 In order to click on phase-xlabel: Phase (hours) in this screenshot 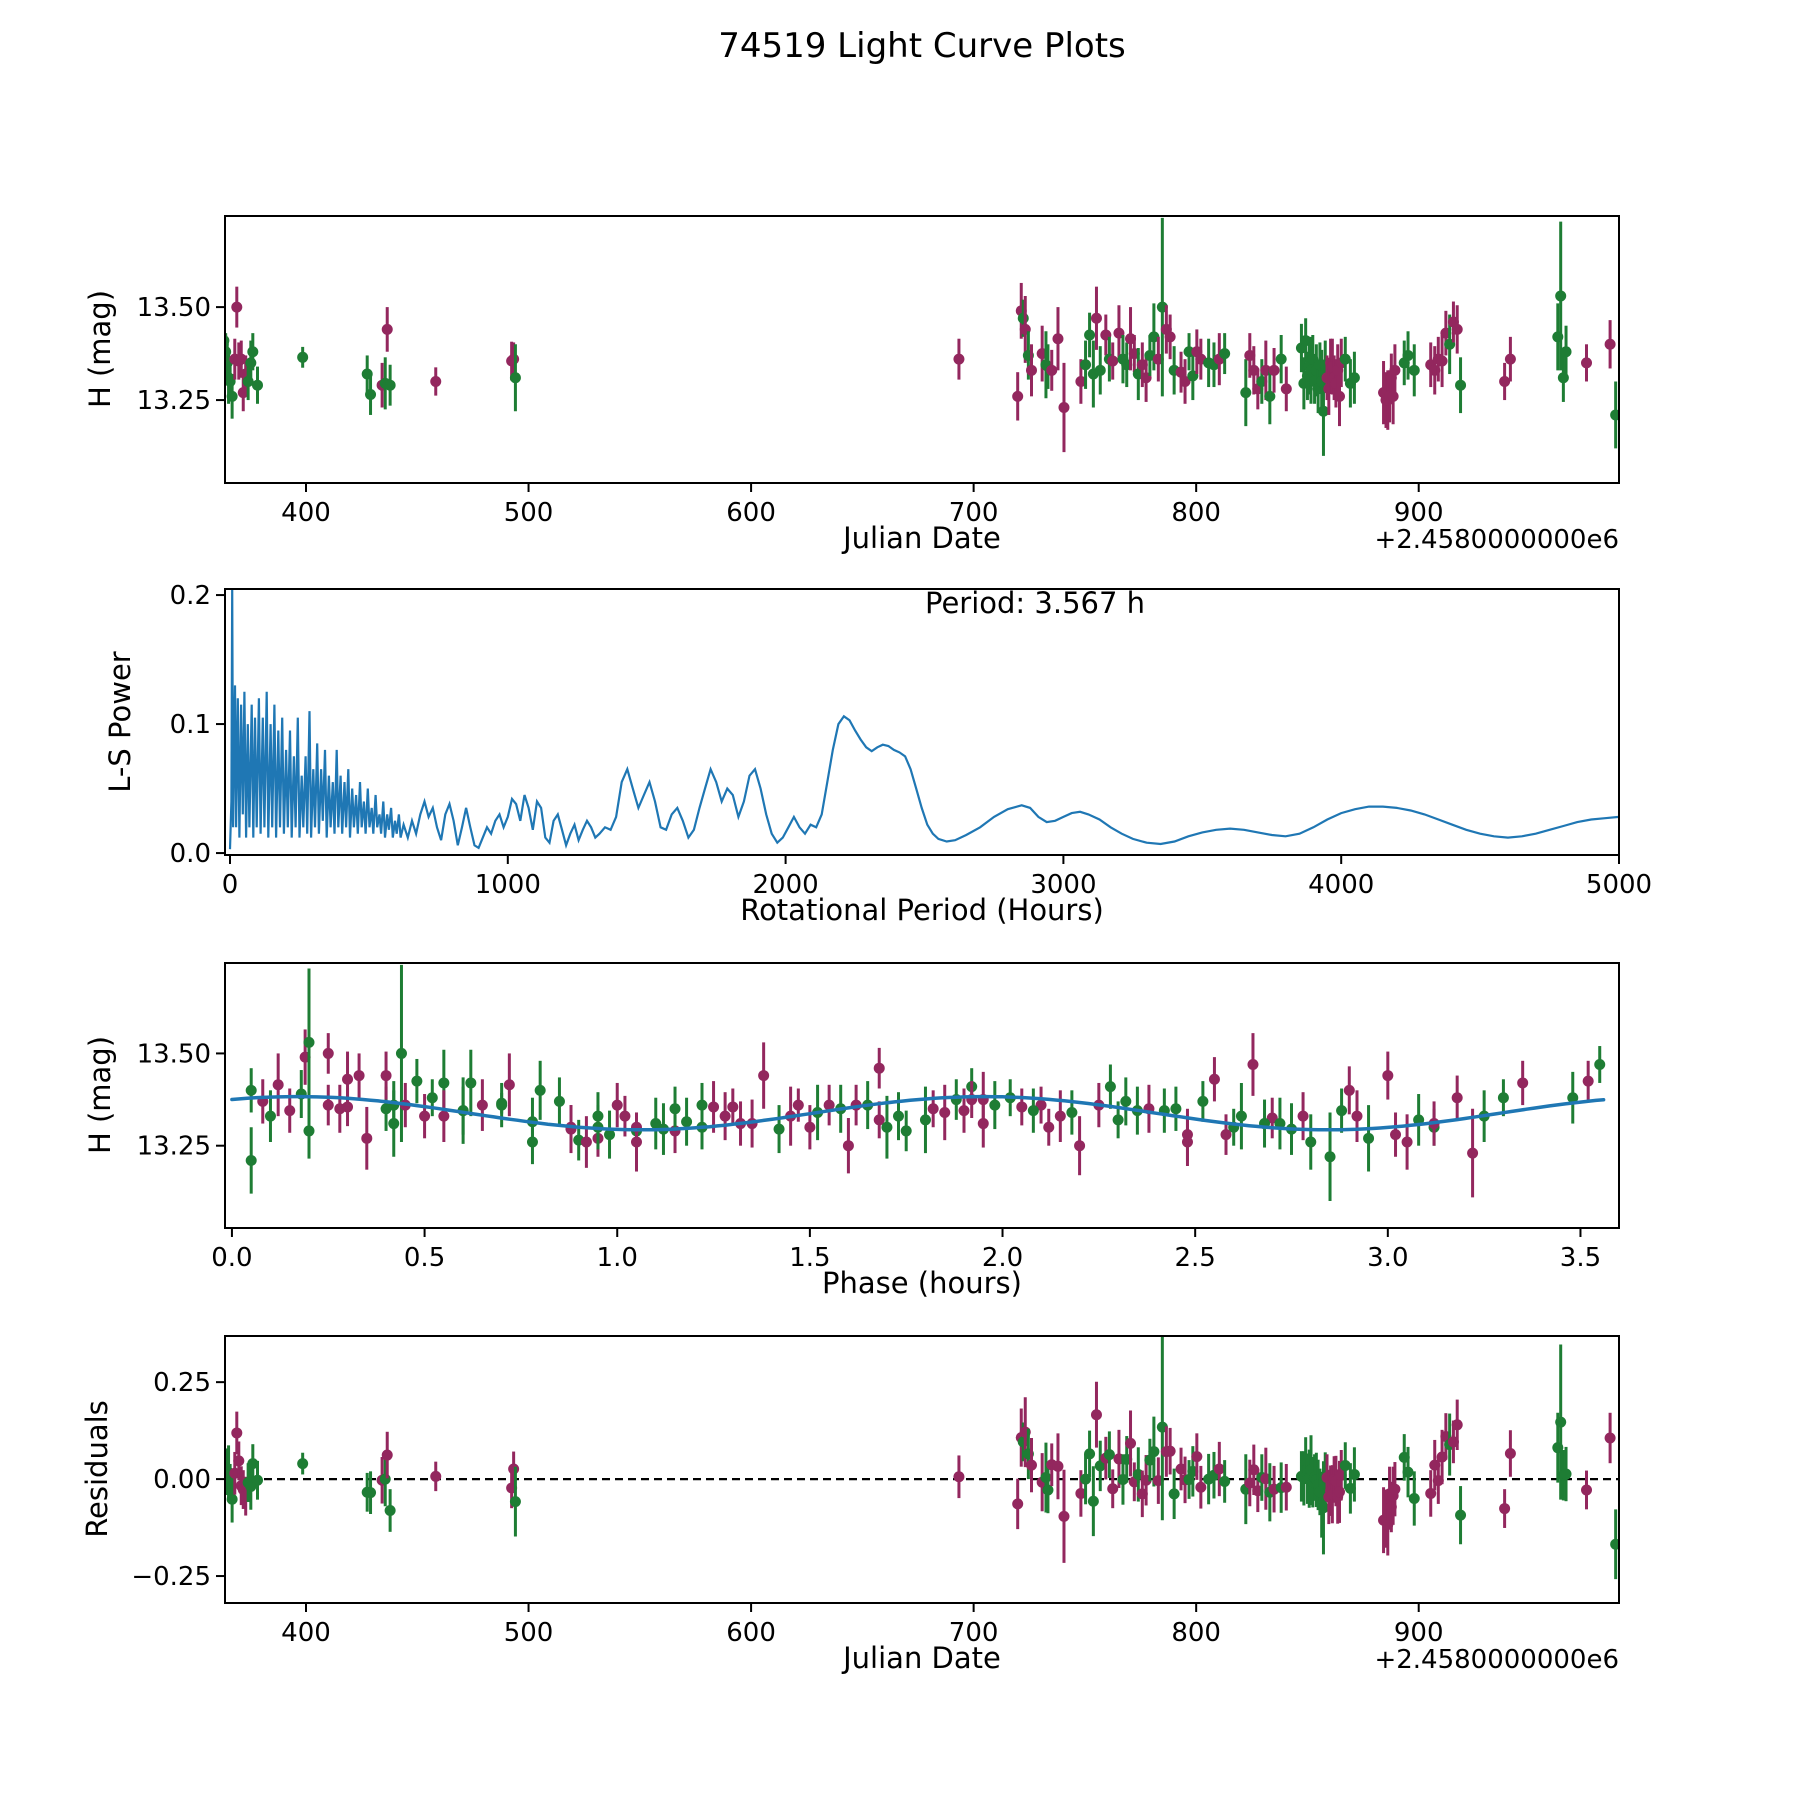, I will do `click(922, 1283)`.